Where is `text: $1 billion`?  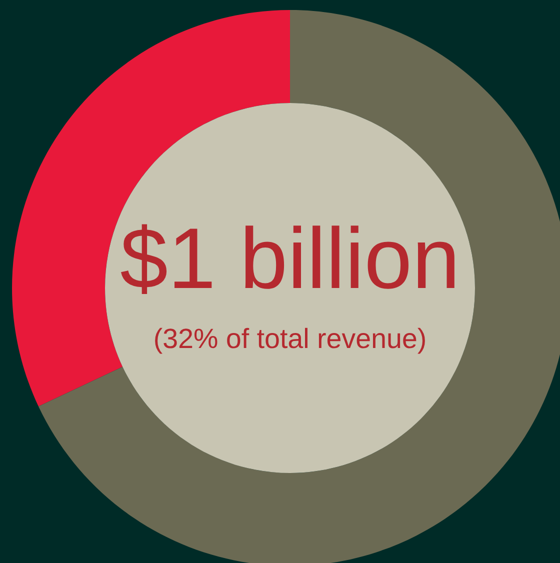
text: $1 billion is located at coordinates (287, 259).